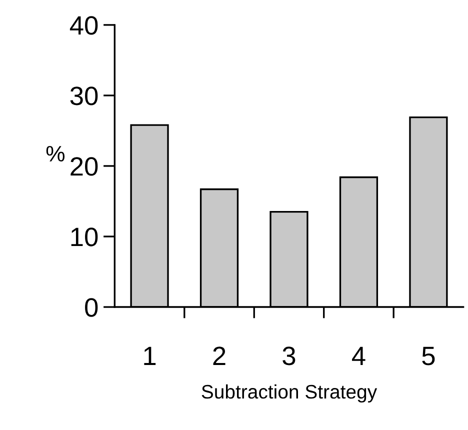  What do you see at coordinates (289, 356) in the screenshot?
I see `x-tick-label: 3` at bounding box center [289, 356].